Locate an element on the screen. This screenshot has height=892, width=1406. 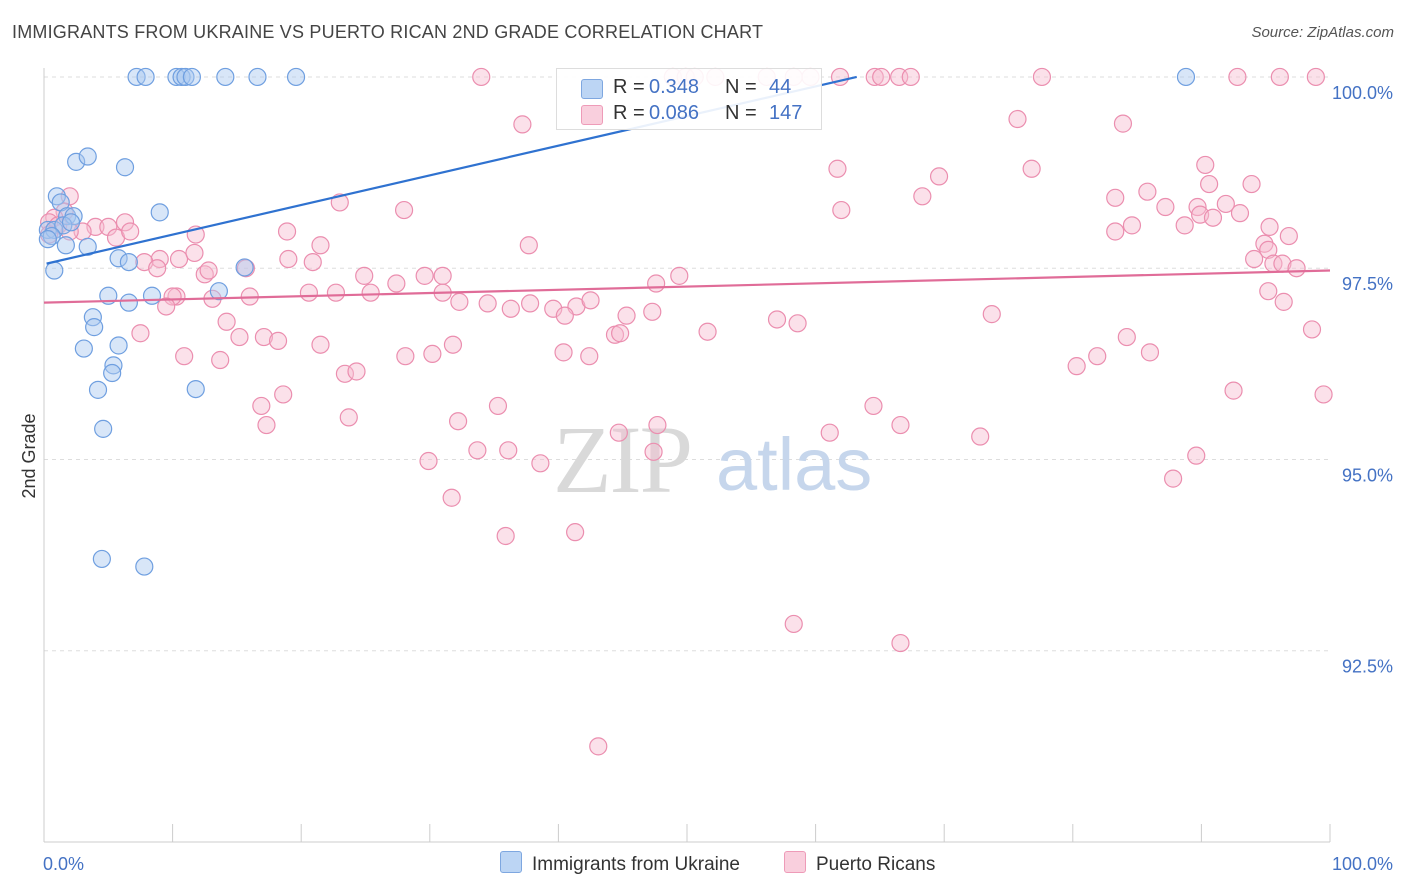
bottom-legend-ukraine: Immigrants from Ukraine is located at coordinates (620, 863).